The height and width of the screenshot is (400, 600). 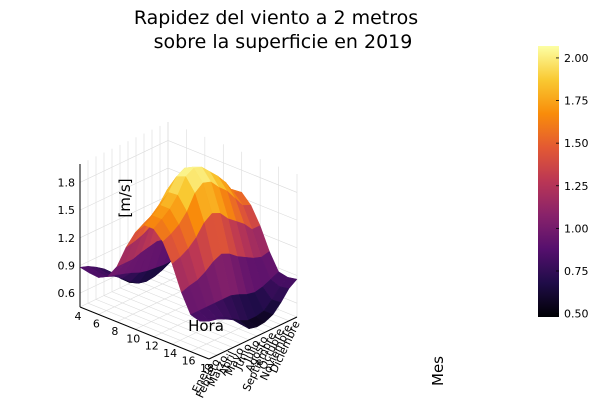 I want to click on colorbar-tick-label: 1.50, so click(x=576, y=143).